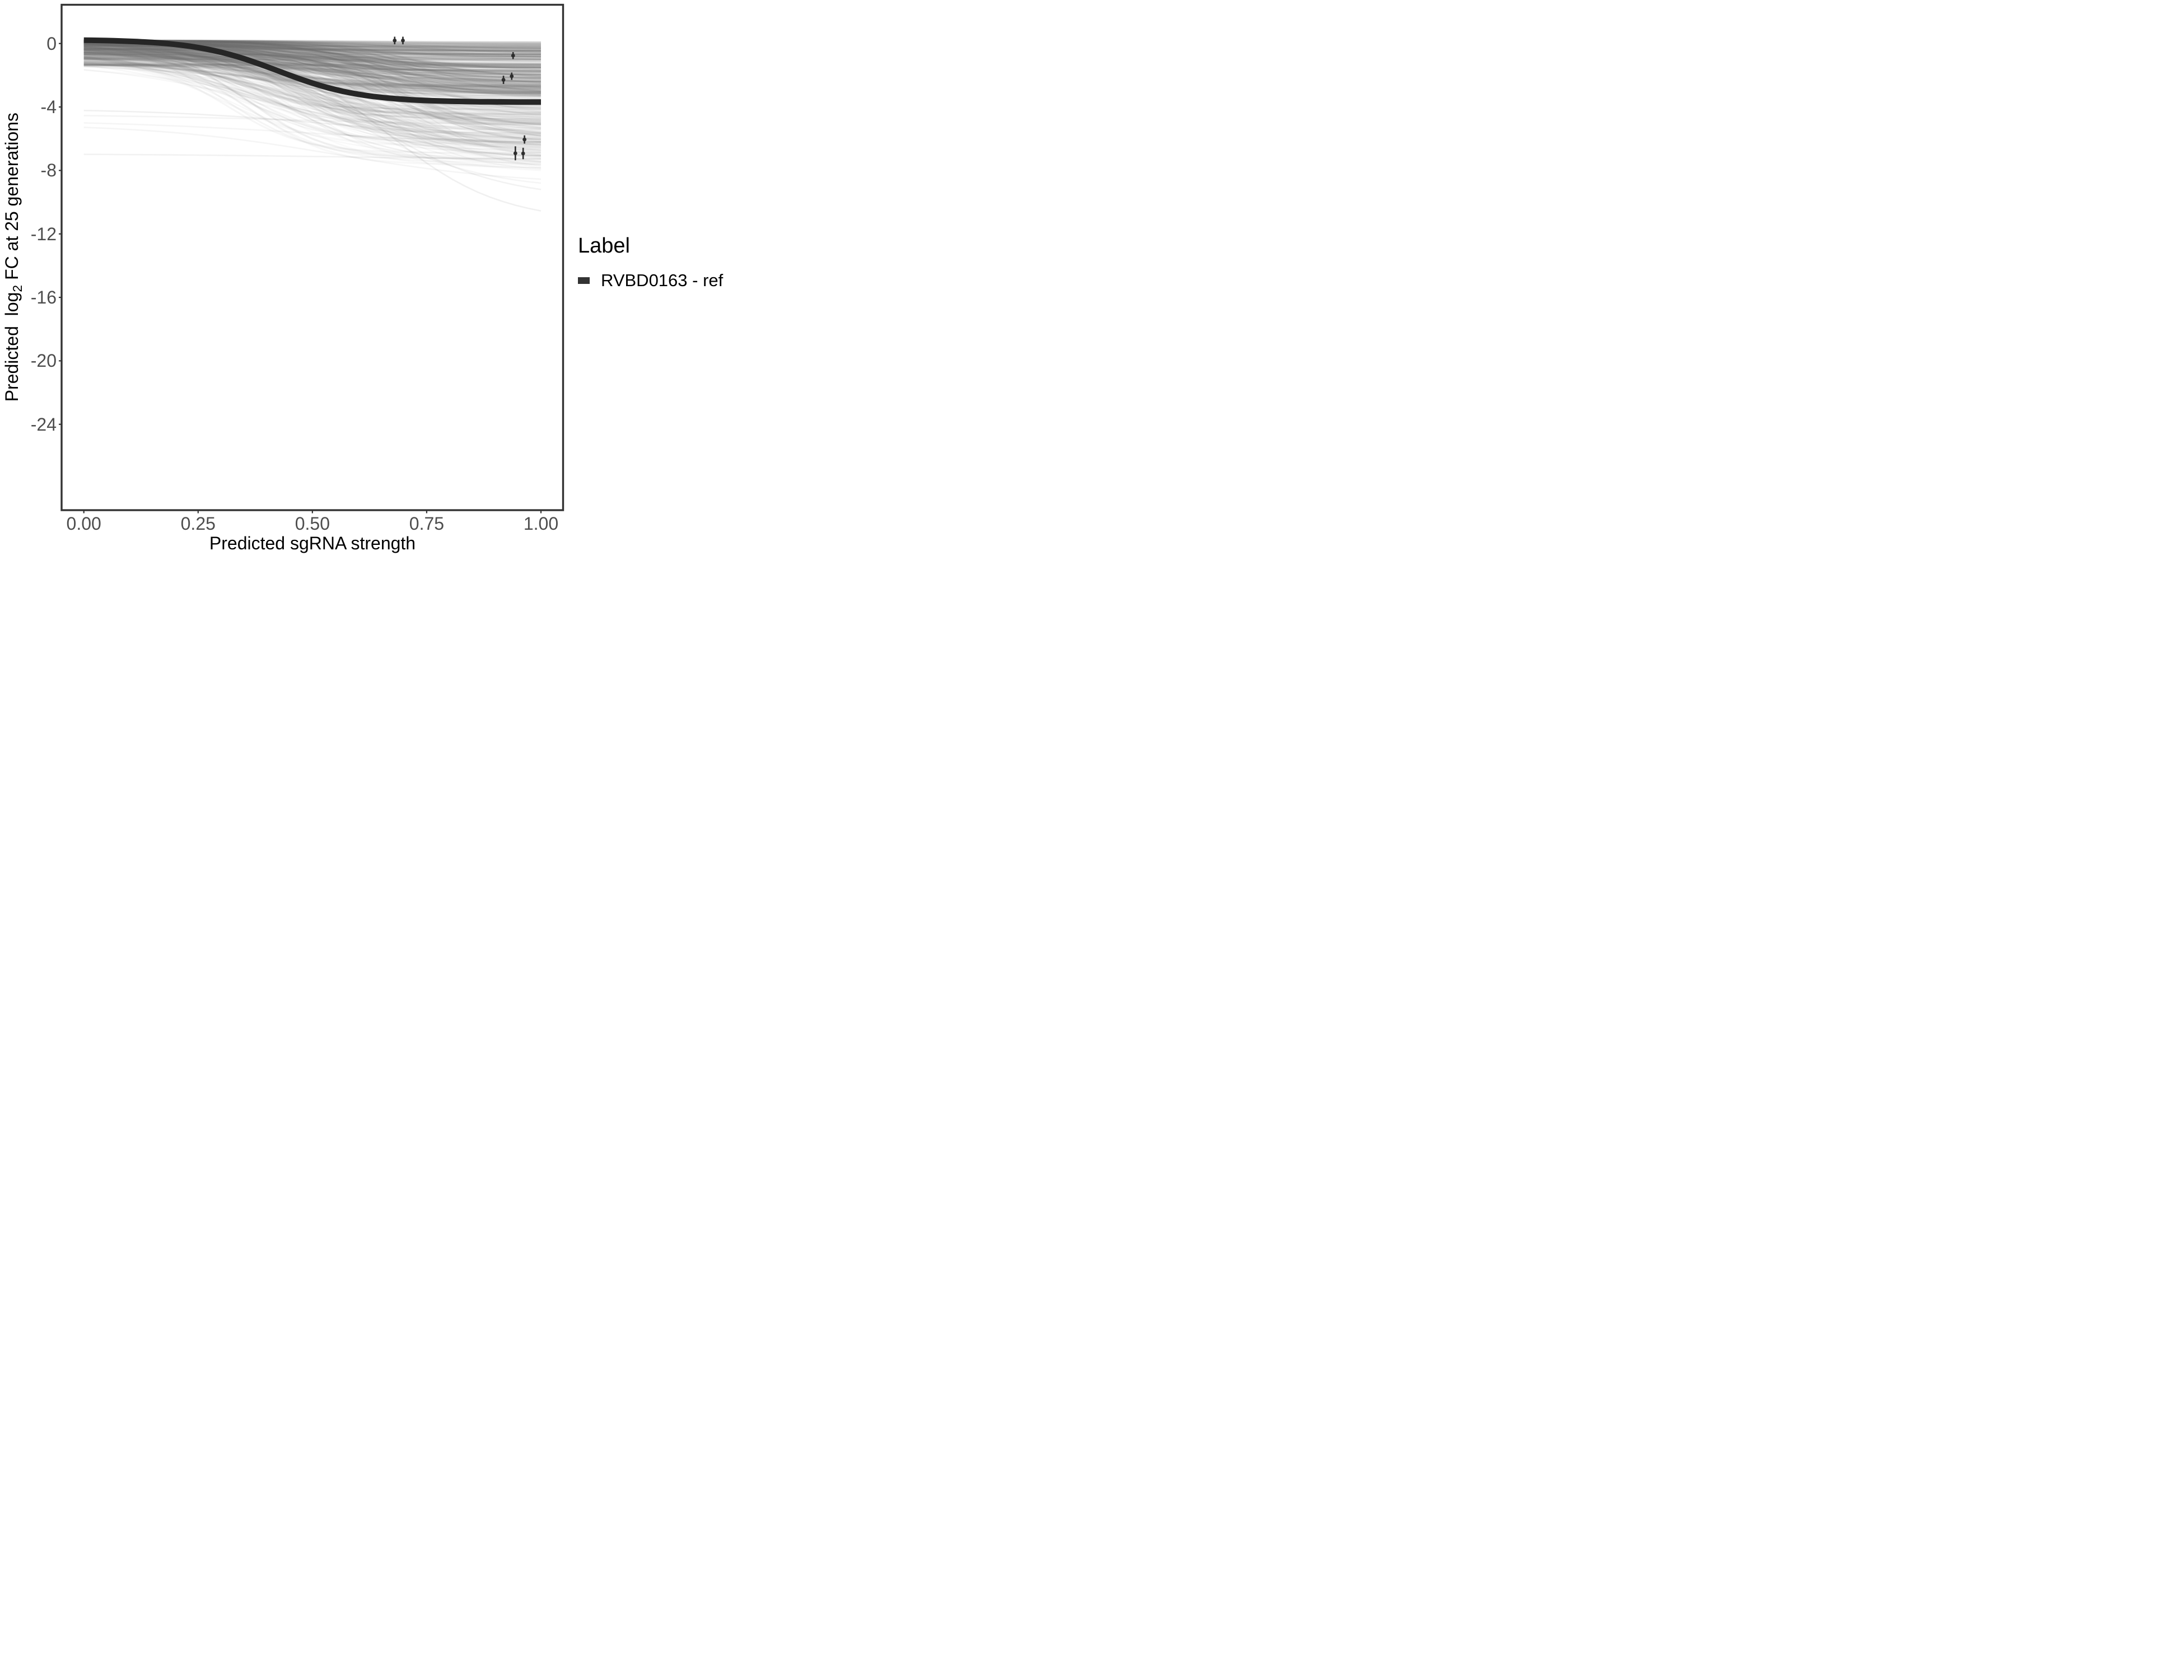  Describe the element at coordinates (198, 524) in the screenshot. I see `x-tick-label: 0.25` at that location.